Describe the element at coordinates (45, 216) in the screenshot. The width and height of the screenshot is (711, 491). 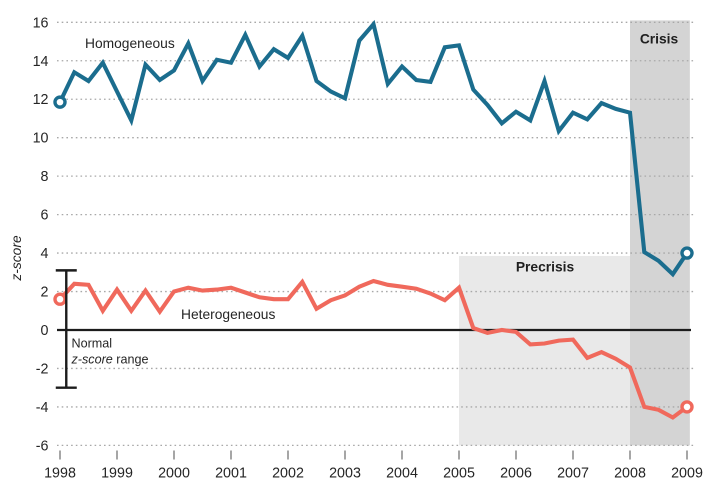
I see `y-tick-label-6: 6` at that location.